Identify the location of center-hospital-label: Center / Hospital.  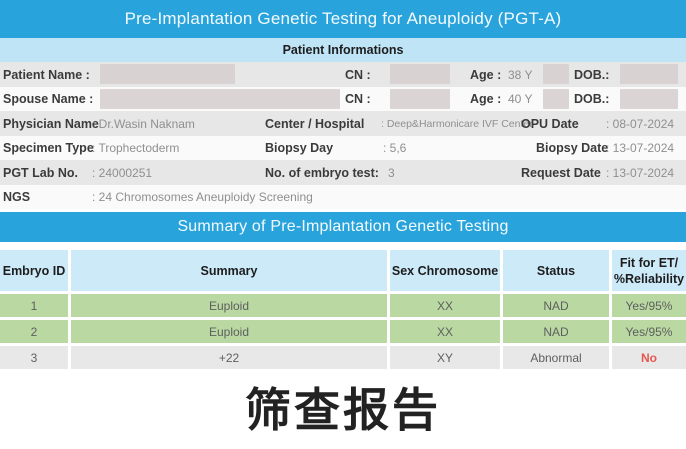
(315, 123).